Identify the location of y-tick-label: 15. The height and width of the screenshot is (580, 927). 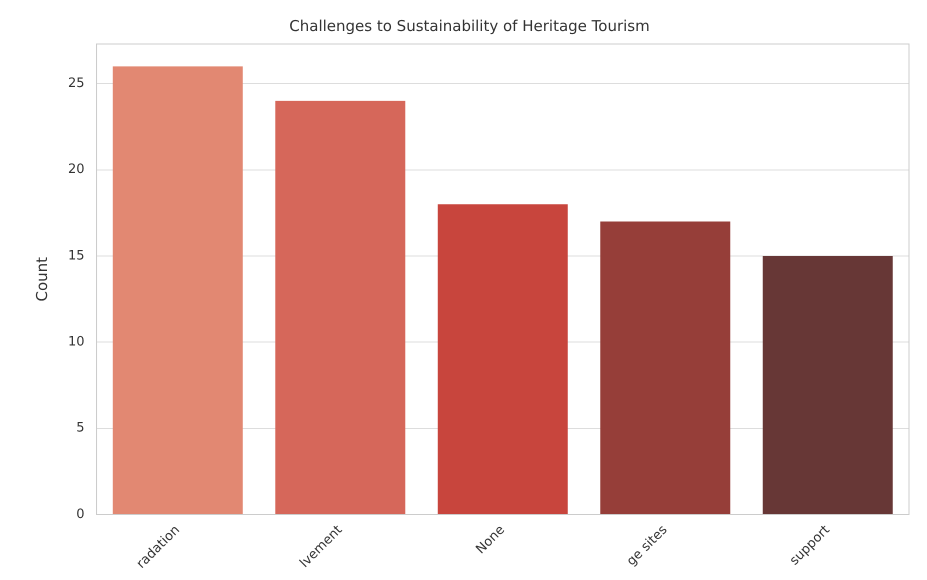
(76, 256).